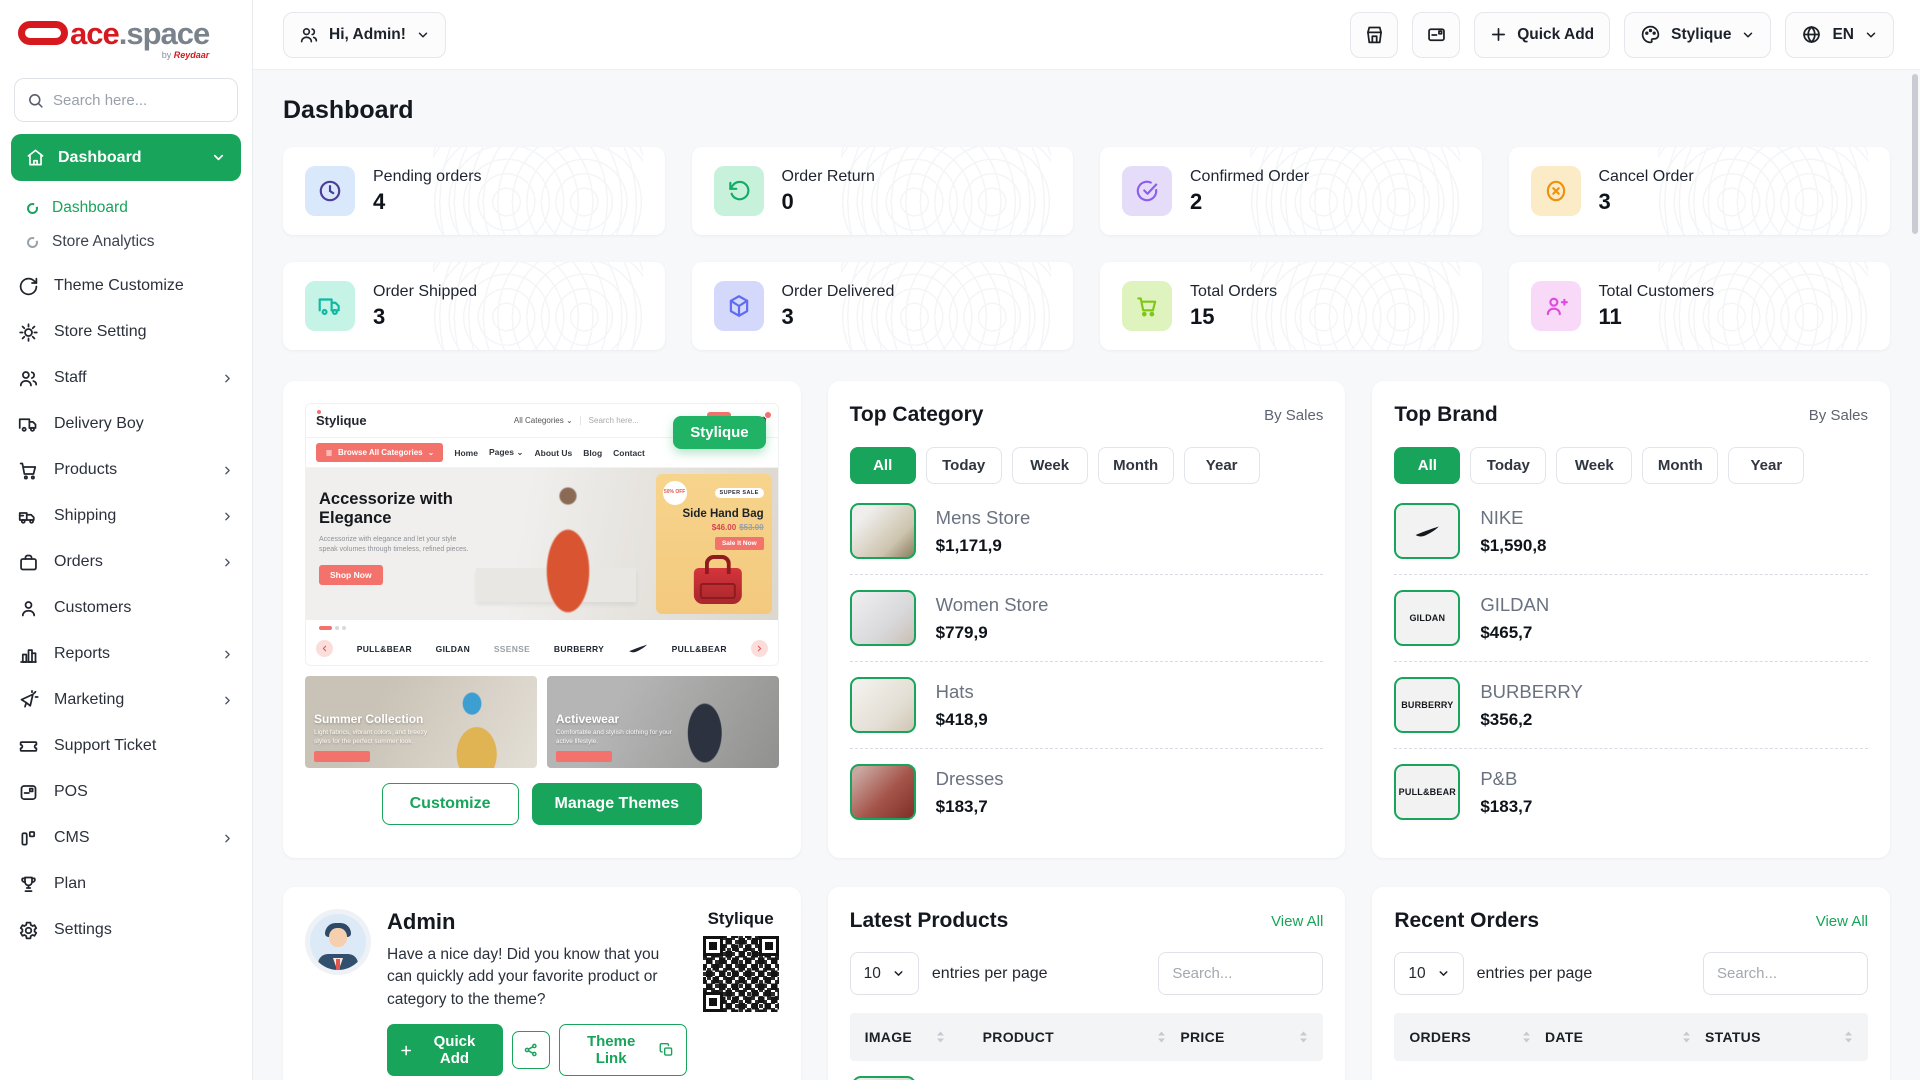 The image size is (1920, 1080). Describe the element at coordinates (126, 654) in the screenshot. I see `sidebar-item-reports: Reports` at that location.